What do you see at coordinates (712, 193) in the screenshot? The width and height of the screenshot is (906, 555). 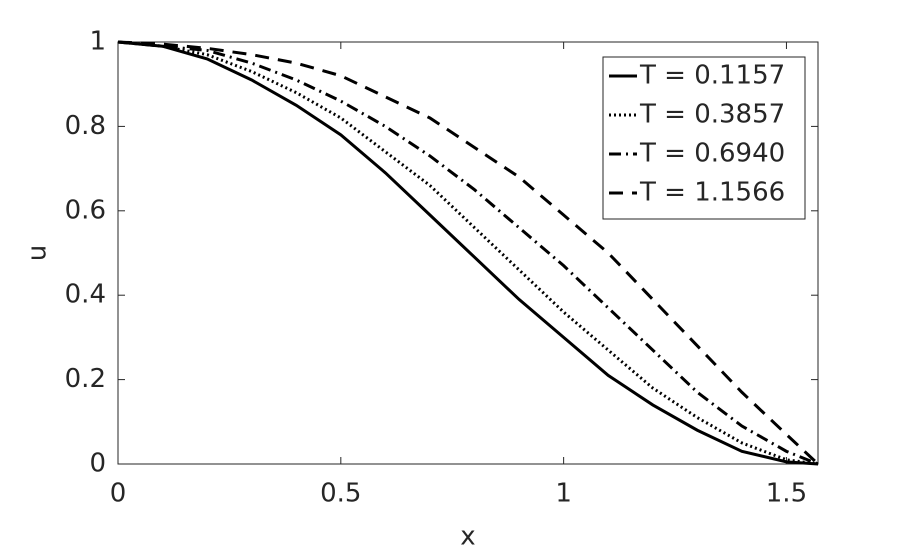 I see `legend-label: T = 1.1566` at bounding box center [712, 193].